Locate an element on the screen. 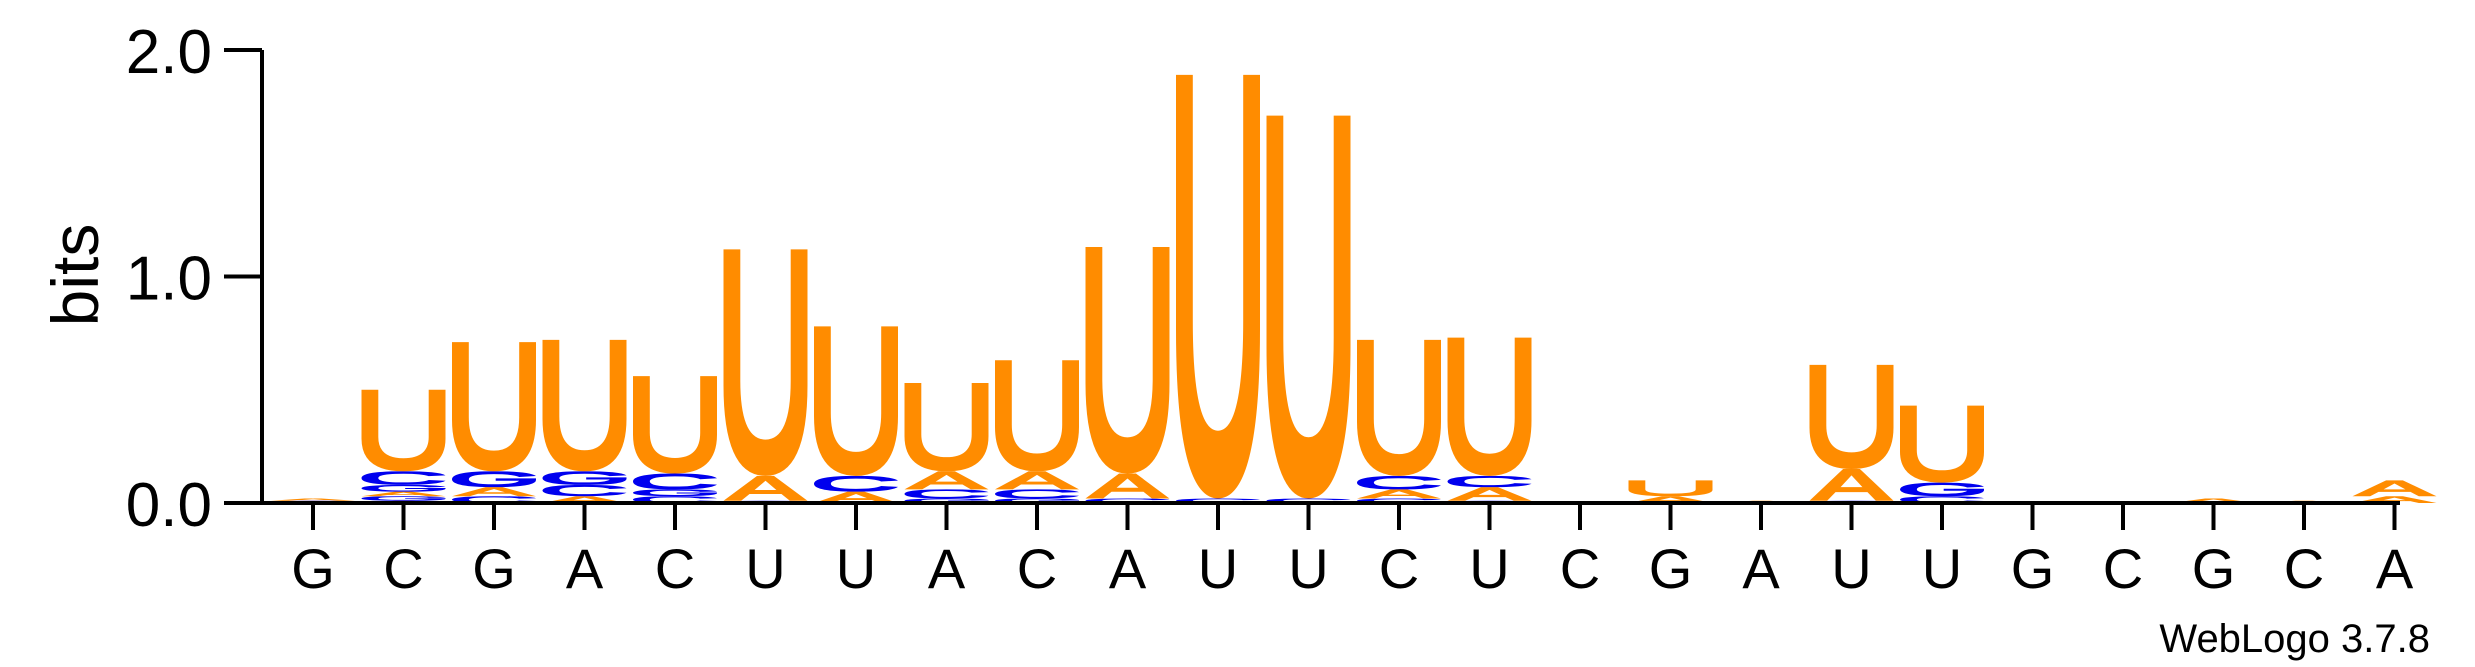  y-axis-ticks: 0.0 1.0 2.0 is located at coordinates (194, 279).